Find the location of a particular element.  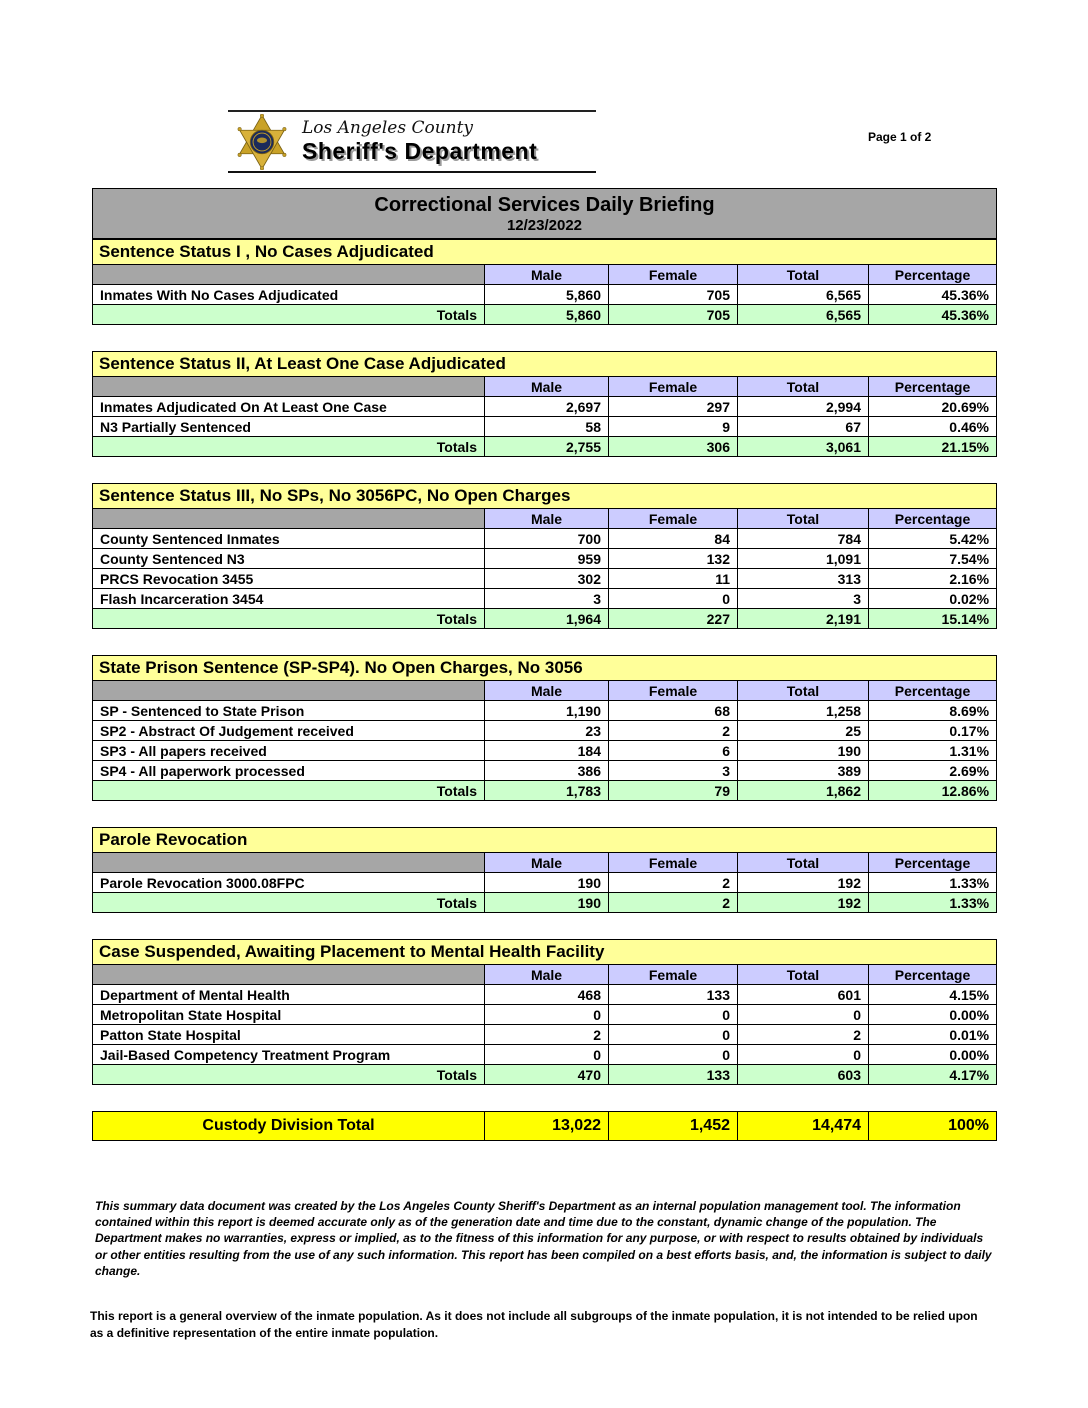

column-header-row: Male Female Total Percentage is located at coordinates (545, 518).